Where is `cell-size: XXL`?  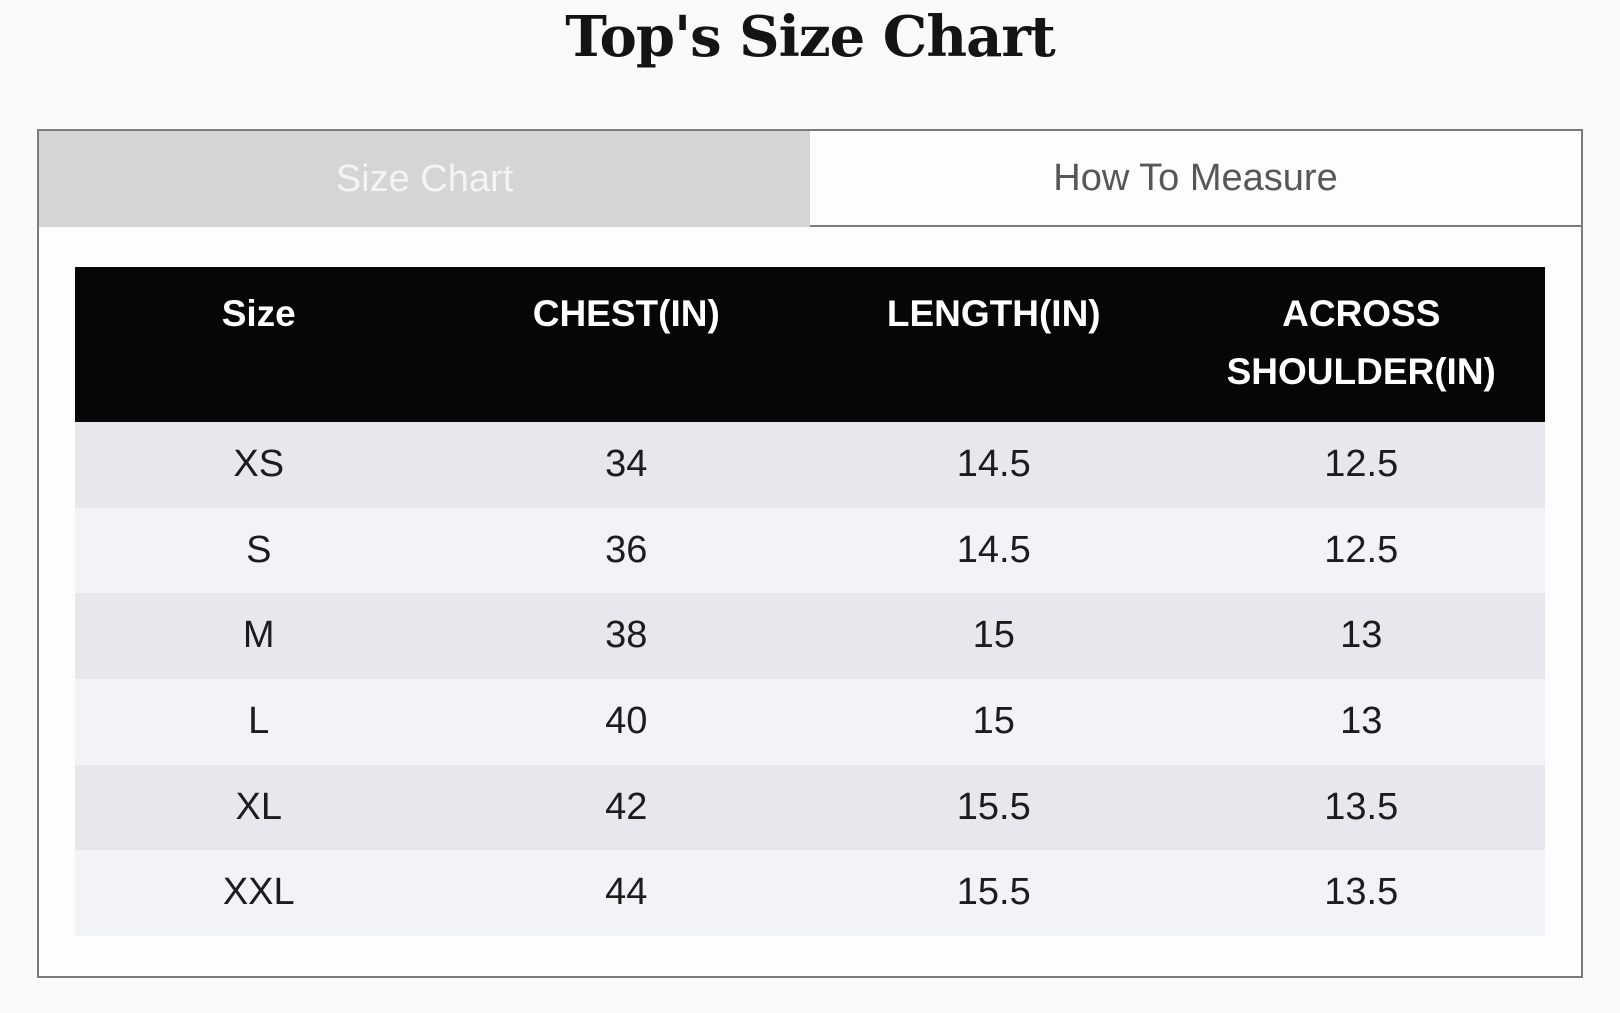 cell-size: XXL is located at coordinates (258, 892).